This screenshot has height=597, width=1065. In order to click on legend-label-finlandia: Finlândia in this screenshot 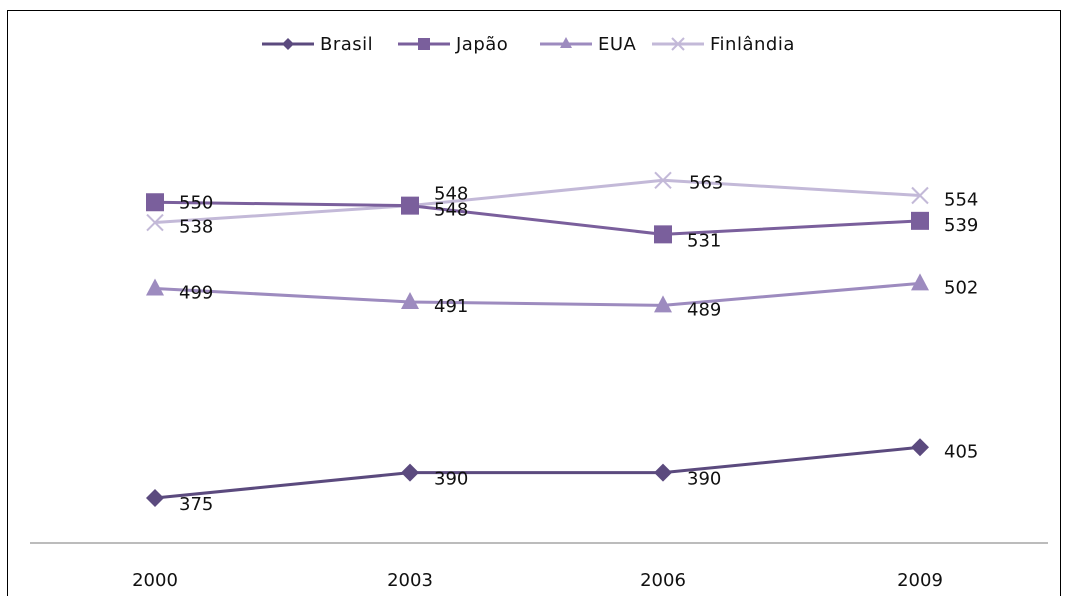, I will do `click(752, 44)`.